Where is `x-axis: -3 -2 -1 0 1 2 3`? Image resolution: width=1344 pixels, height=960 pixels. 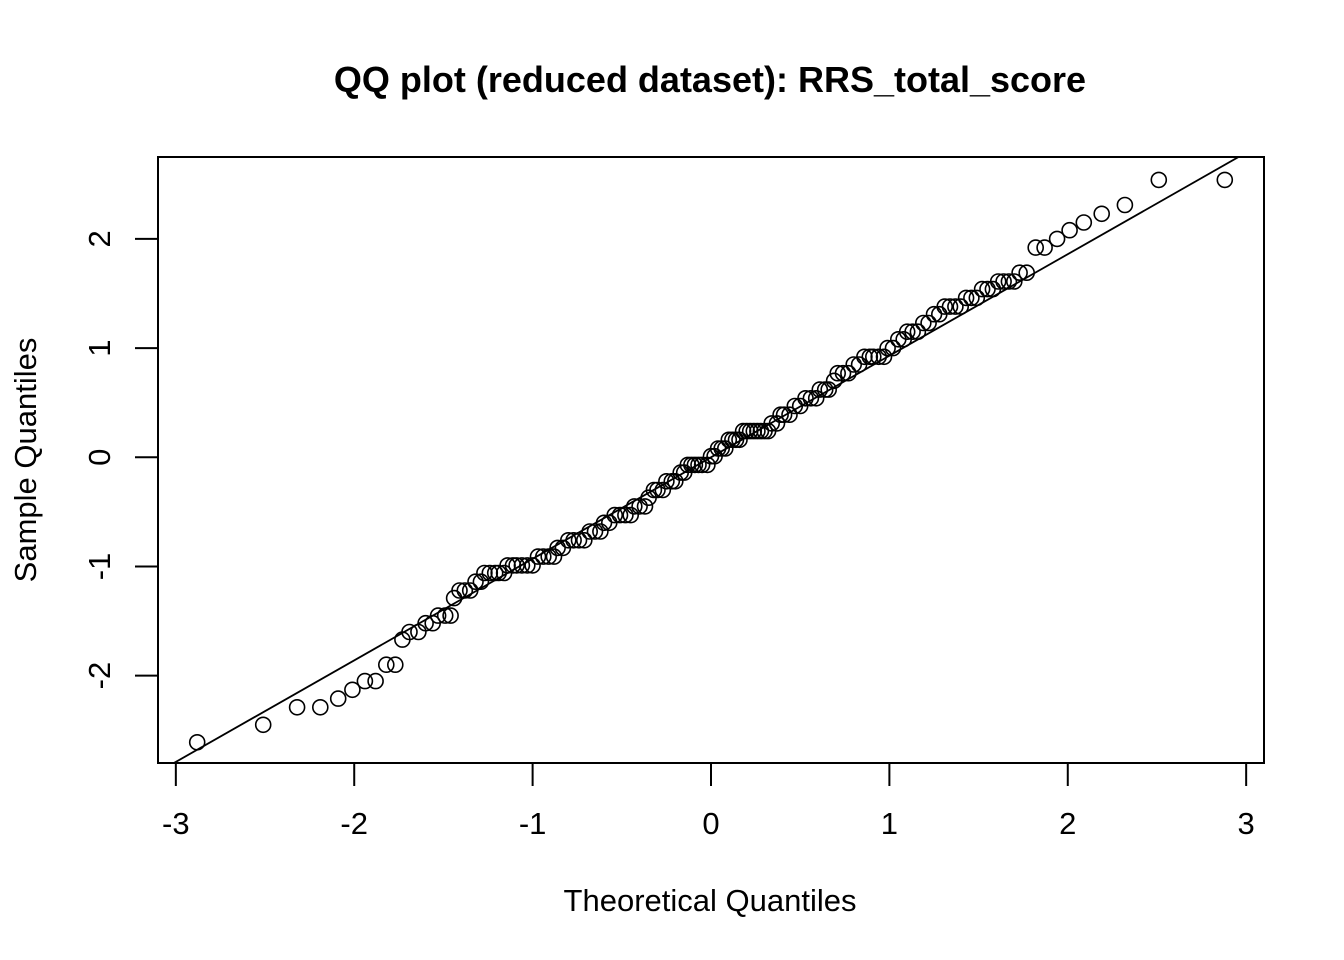
x-axis: -3 -2 -1 0 1 2 3 is located at coordinates (708, 801).